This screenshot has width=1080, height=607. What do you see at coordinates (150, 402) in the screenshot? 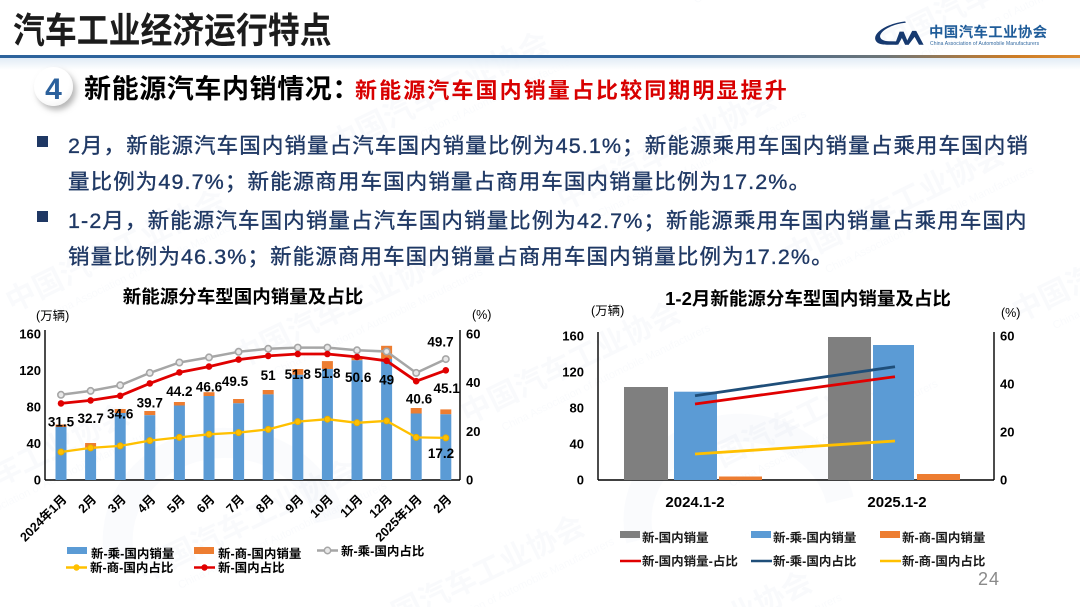
I see `svg-text: 39.7` at bounding box center [150, 402].